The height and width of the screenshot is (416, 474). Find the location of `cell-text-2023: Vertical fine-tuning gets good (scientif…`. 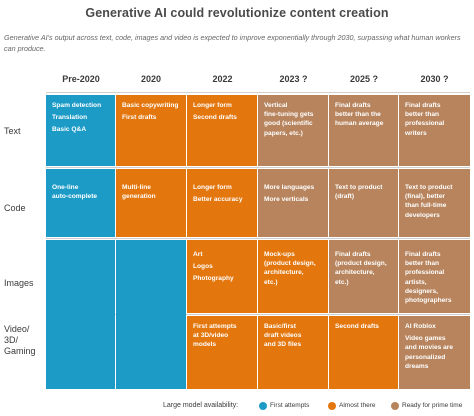

cell-text-2023: Vertical fine-tuning gets good (scientif… is located at coordinates (293, 130).